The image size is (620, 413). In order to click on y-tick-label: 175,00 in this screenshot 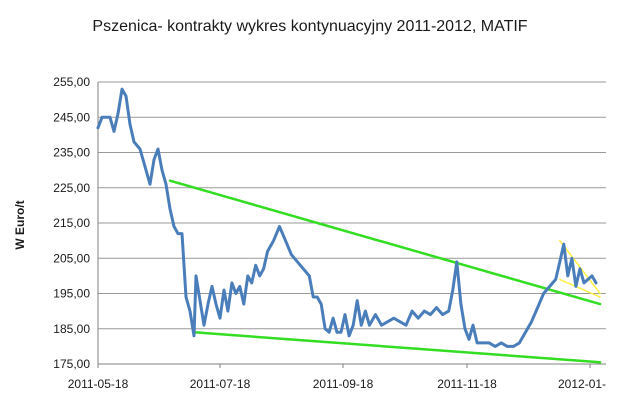, I will do `click(71, 364)`.